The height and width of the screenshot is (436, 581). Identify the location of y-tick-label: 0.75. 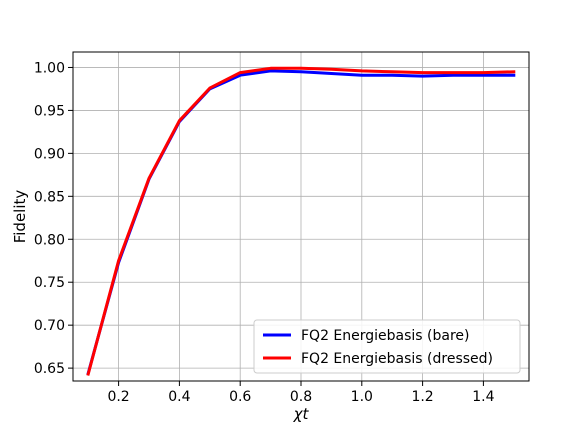
(49, 283).